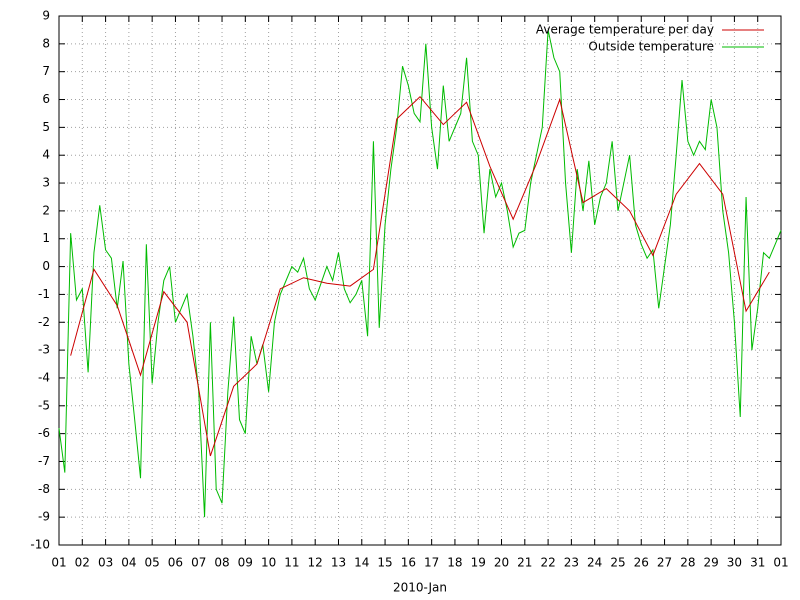  I want to click on x-tick-label: 08, so click(221, 563).